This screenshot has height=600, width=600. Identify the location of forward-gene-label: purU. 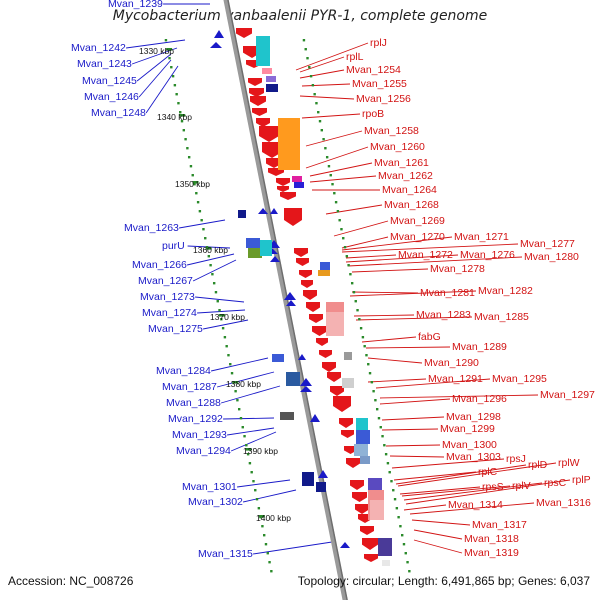
(173, 246).